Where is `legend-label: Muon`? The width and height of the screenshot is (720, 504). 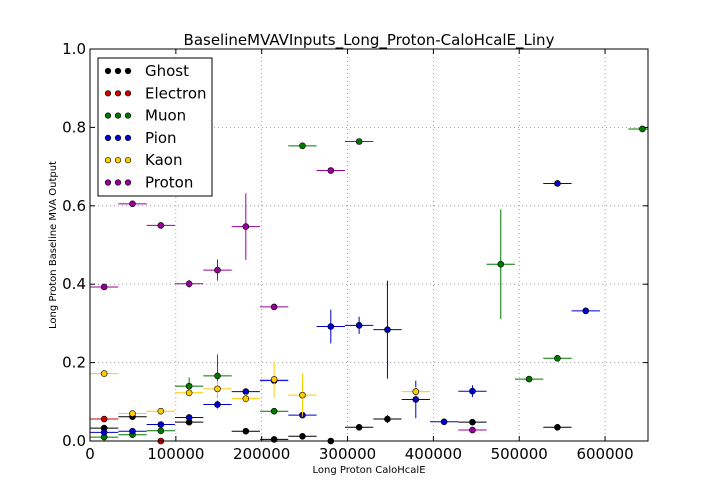 legend-label: Muon is located at coordinates (165, 116).